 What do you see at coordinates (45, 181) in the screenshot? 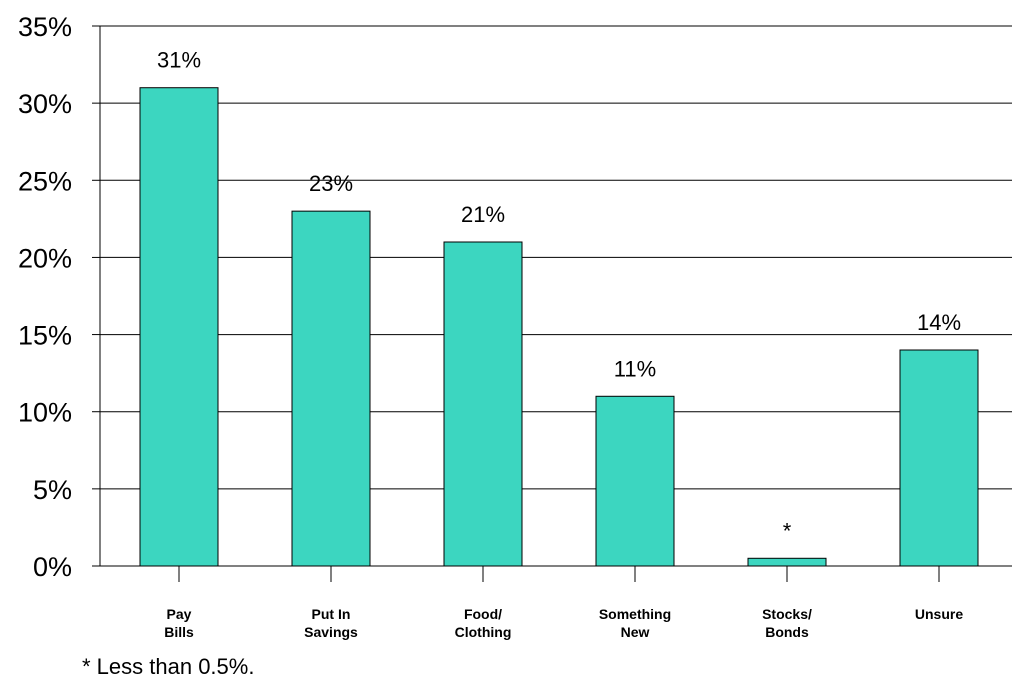
I see `y-tick-label: 25%` at bounding box center [45, 181].